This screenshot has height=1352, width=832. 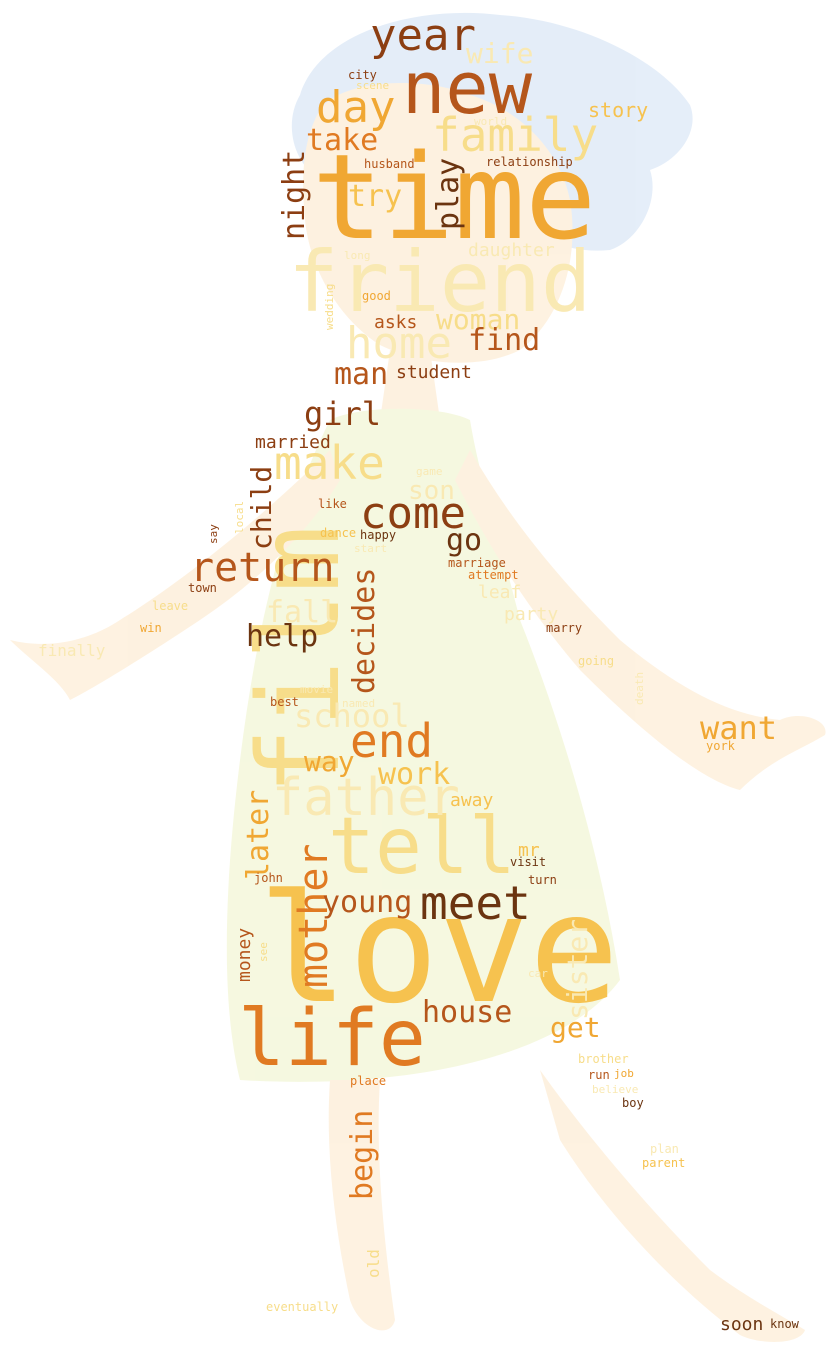 I want to click on word: father, so click(x=366, y=798).